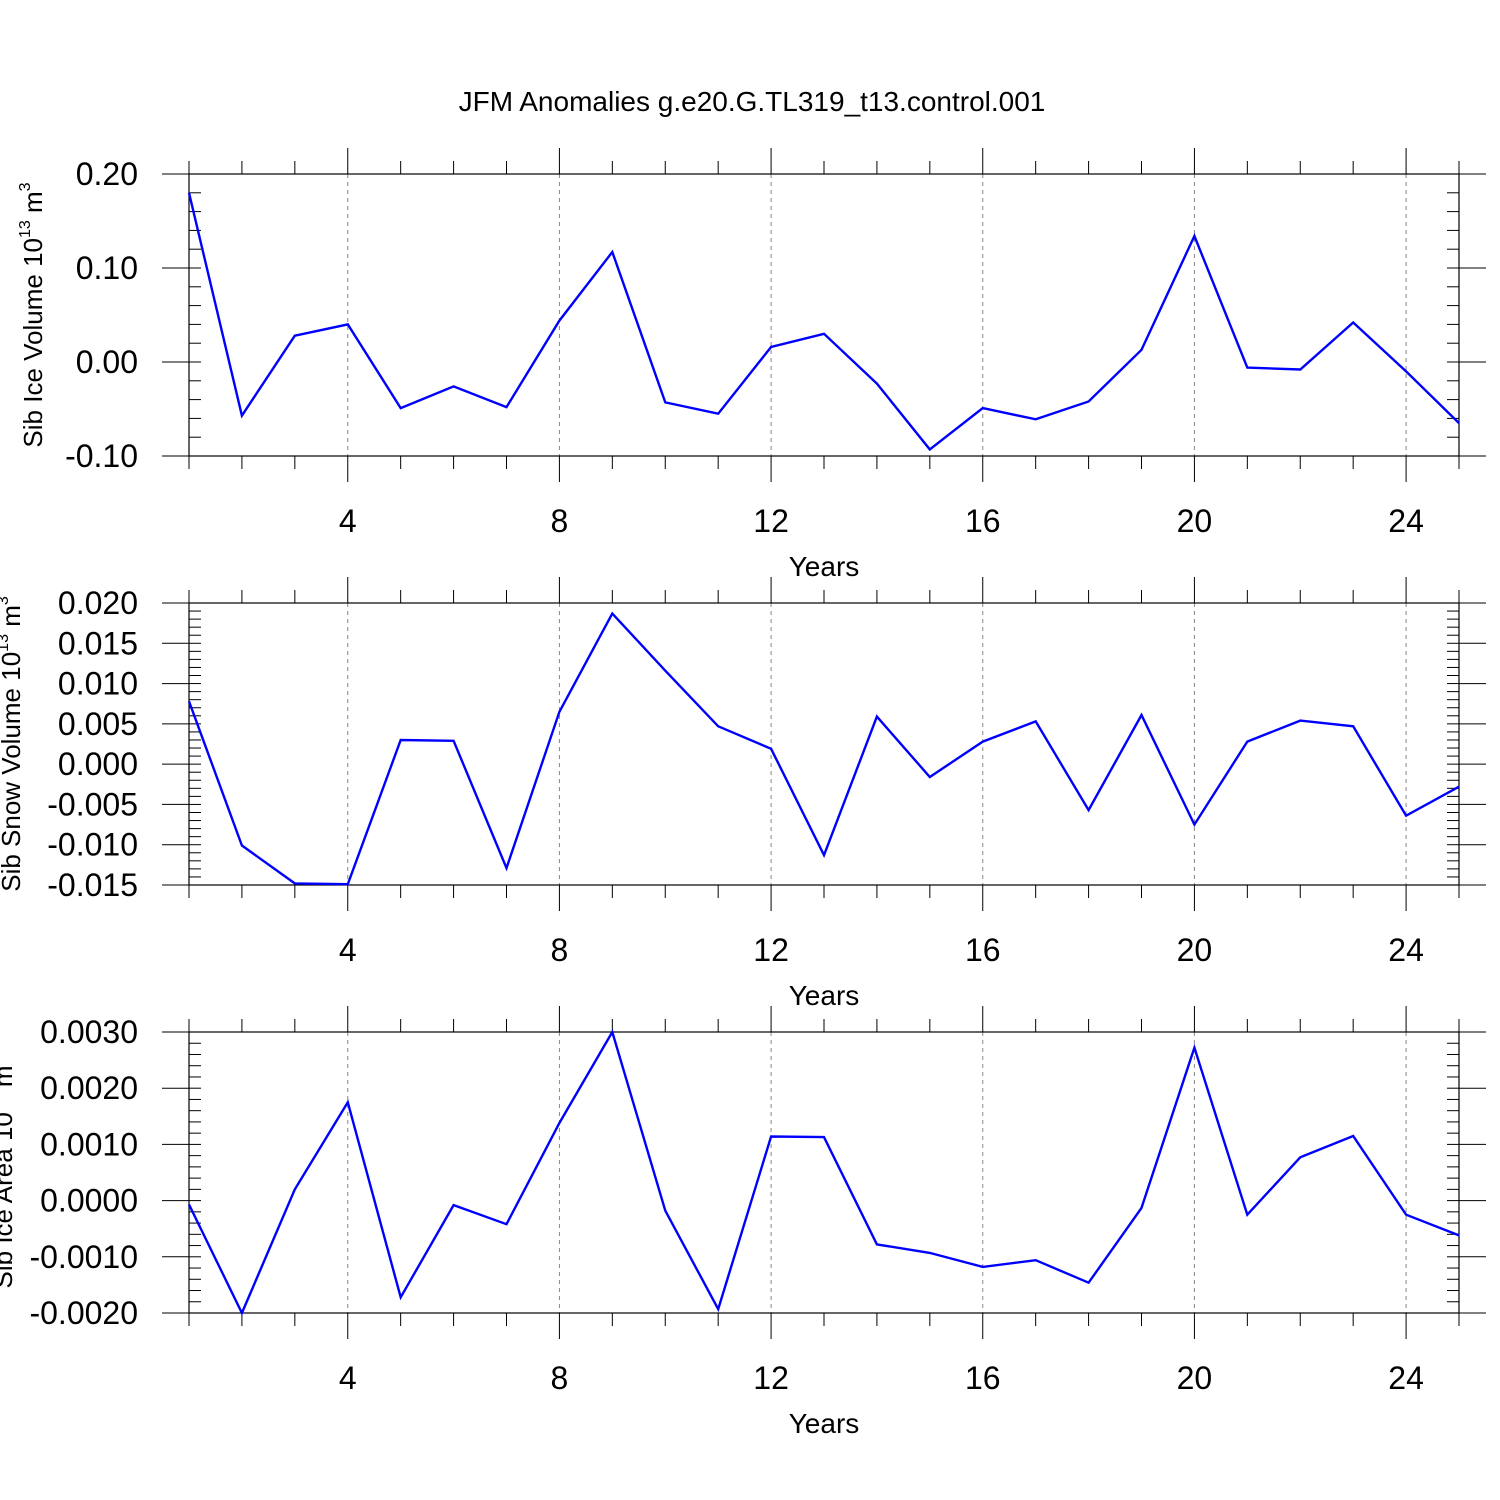 The width and height of the screenshot is (1500, 1500). What do you see at coordinates (9, 1200) in the screenshot?
I see `y-axis-label-text: Sib Ice Area 10` at bounding box center [9, 1200].